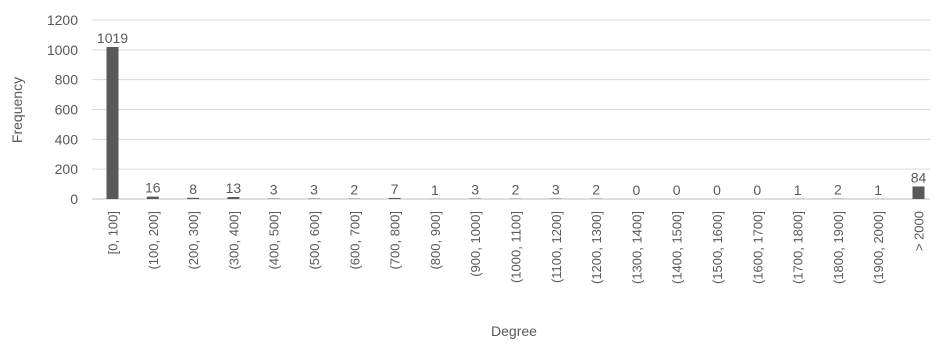 This screenshot has width=935, height=344. I want to click on data-label: 13, so click(234, 188).